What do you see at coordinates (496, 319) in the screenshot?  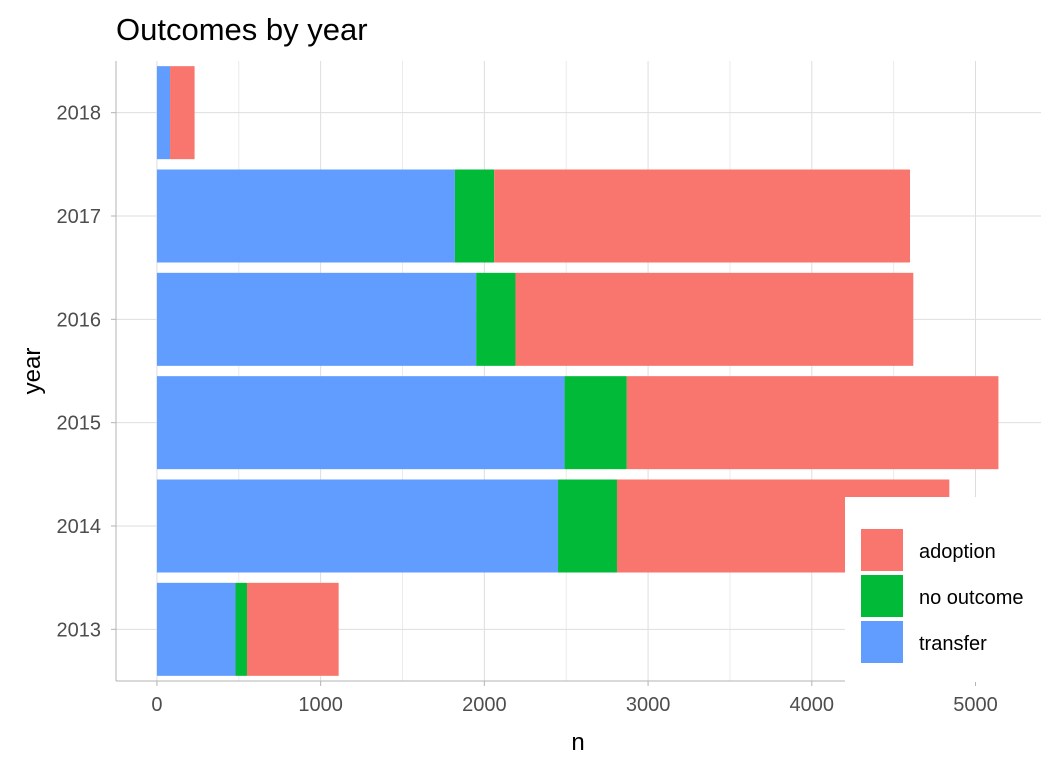 I see `bar-no-outcome-2016` at bounding box center [496, 319].